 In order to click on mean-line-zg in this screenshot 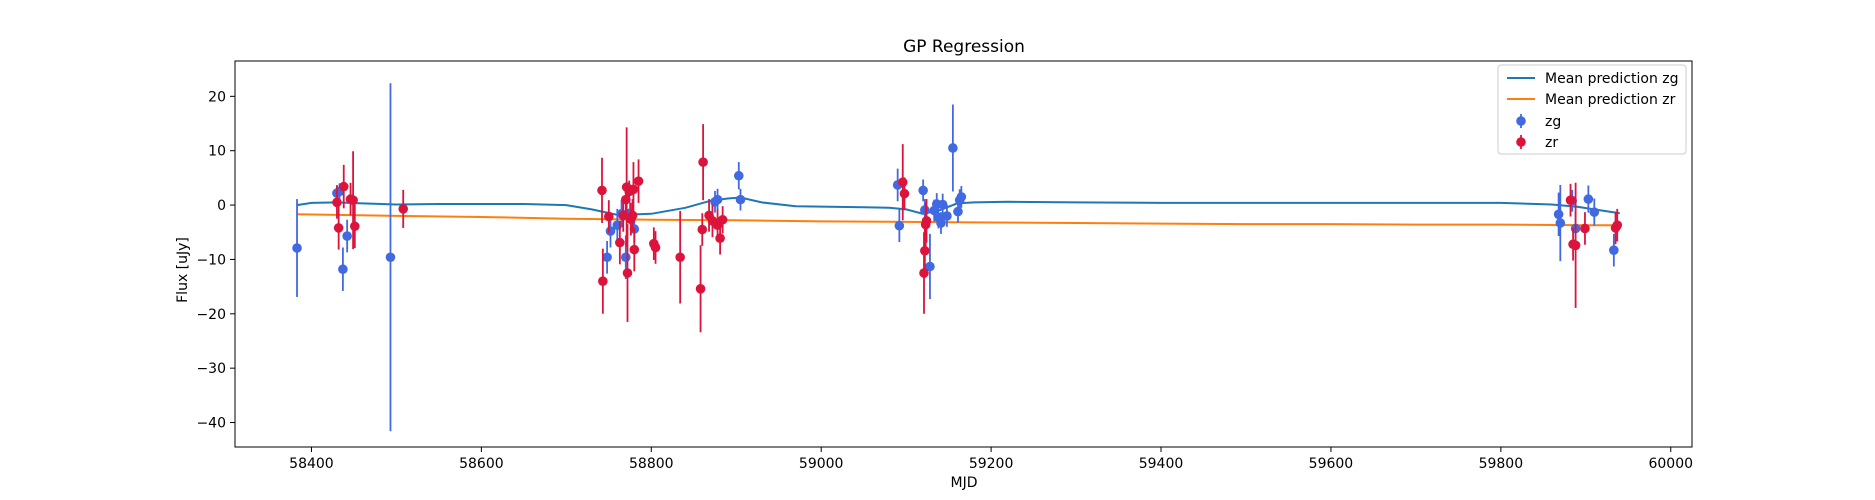, I will do `click(958, 206)`.